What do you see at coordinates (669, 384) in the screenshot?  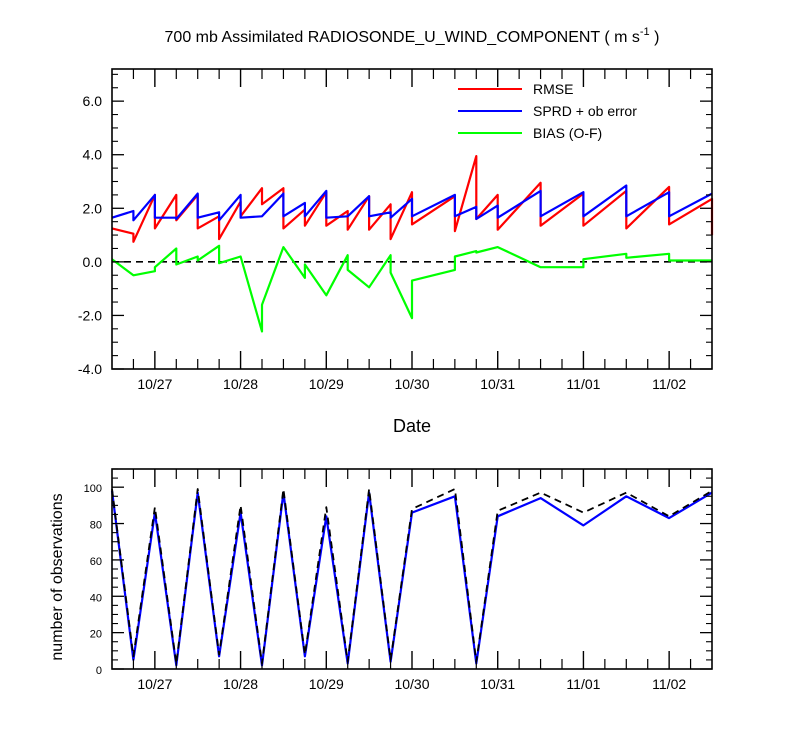 I see `top-x-tick-label: 11/02` at bounding box center [669, 384].